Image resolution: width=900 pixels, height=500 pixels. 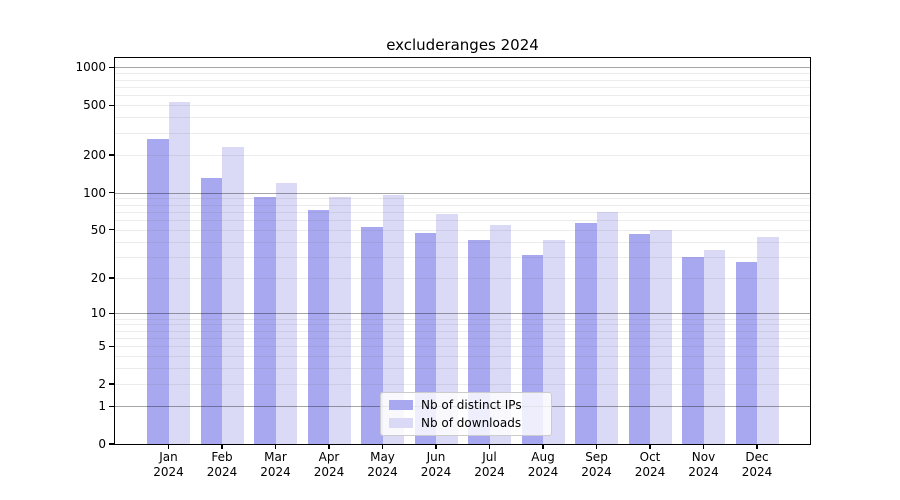 I want to click on x-axis-tick-label: Apr 2024, so click(x=329, y=464).